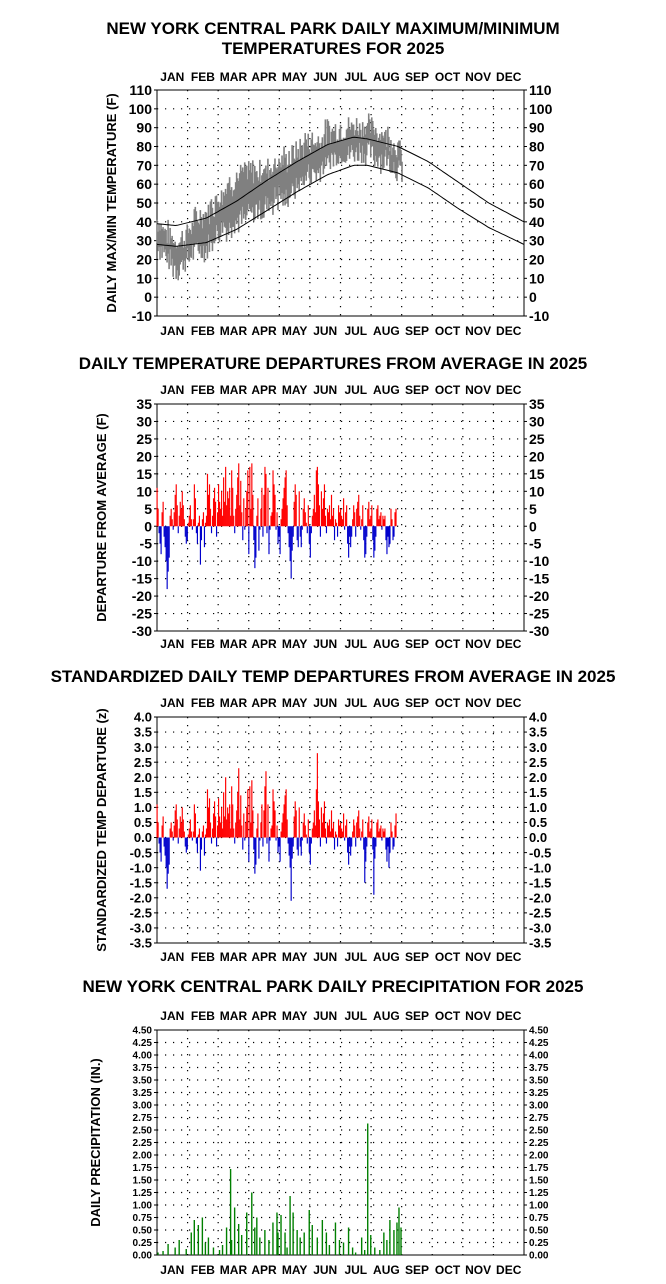  Describe the element at coordinates (325, 703) in the screenshot. I see `month-label-top: JUN` at that location.